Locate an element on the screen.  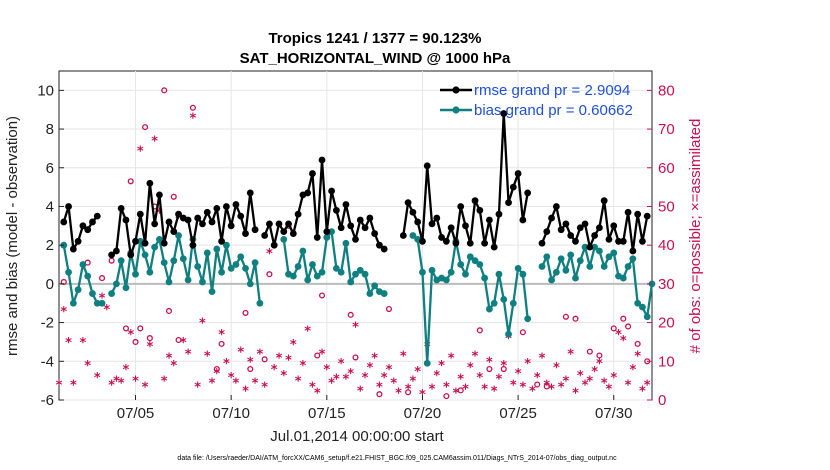
x-tick-label: 07/10 is located at coordinates (231, 413).